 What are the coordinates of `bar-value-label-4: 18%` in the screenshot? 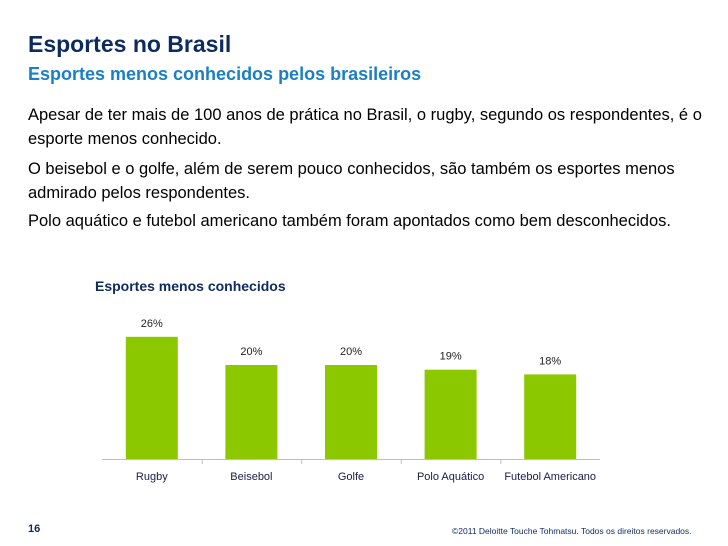 It's located at (550, 361).